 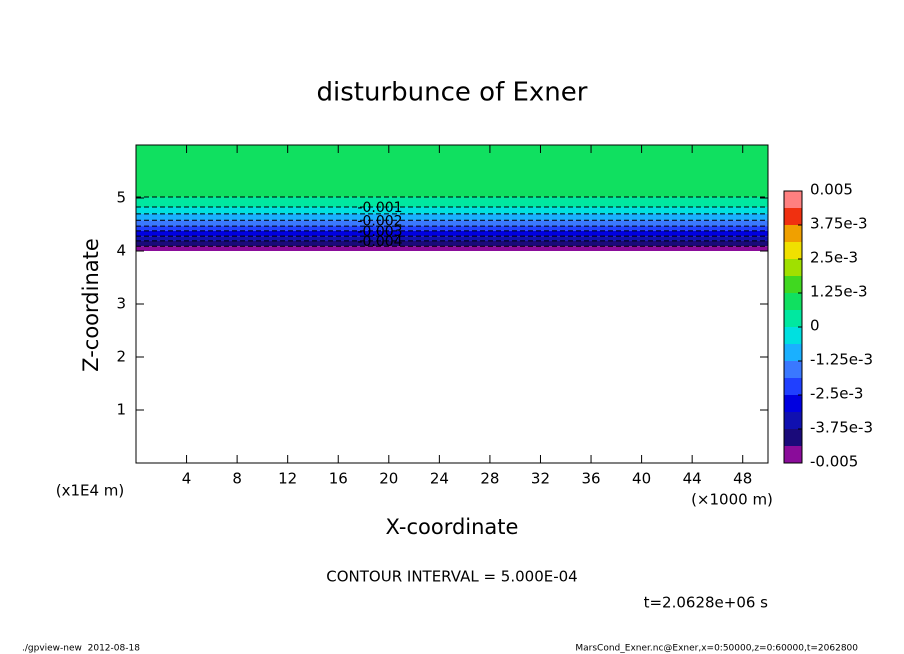 What do you see at coordinates (90, 491) in the screenshot?
I see `y-unit: (x1E4 m)` at bounding box center [90, 491].